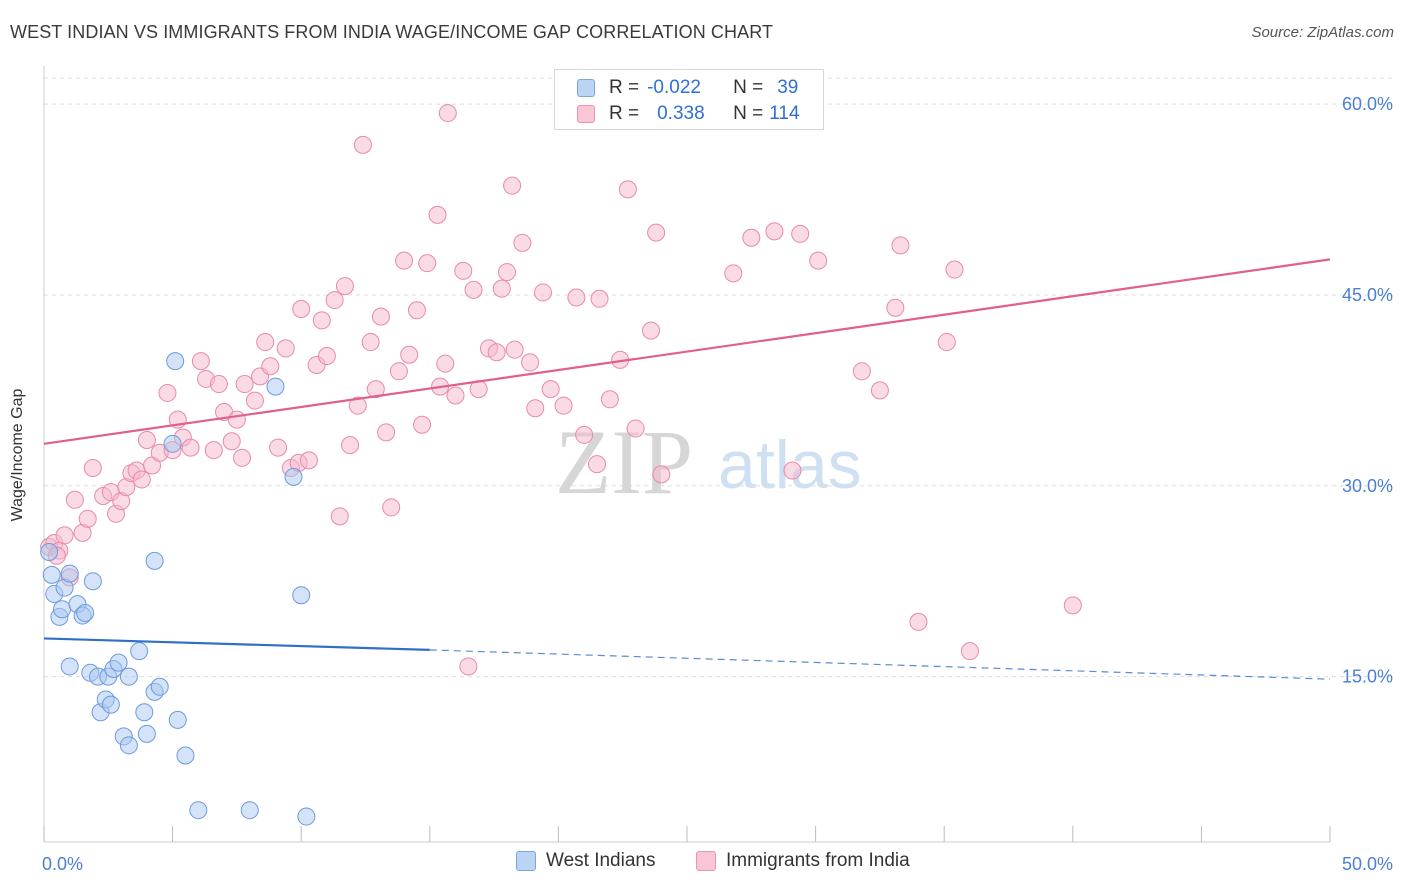 The width and height of the screenshot is (1406, 892). What do you see at coordinates (708, 462) in the screenshot?
I see `watermark: ZIP atlas` at bounding box center [708, 462].